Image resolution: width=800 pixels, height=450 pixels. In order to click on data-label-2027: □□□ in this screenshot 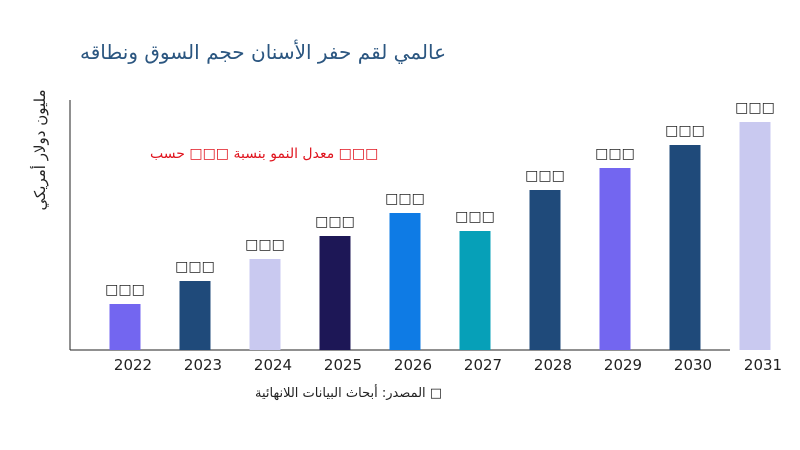, I will do `click(475, 217)`.